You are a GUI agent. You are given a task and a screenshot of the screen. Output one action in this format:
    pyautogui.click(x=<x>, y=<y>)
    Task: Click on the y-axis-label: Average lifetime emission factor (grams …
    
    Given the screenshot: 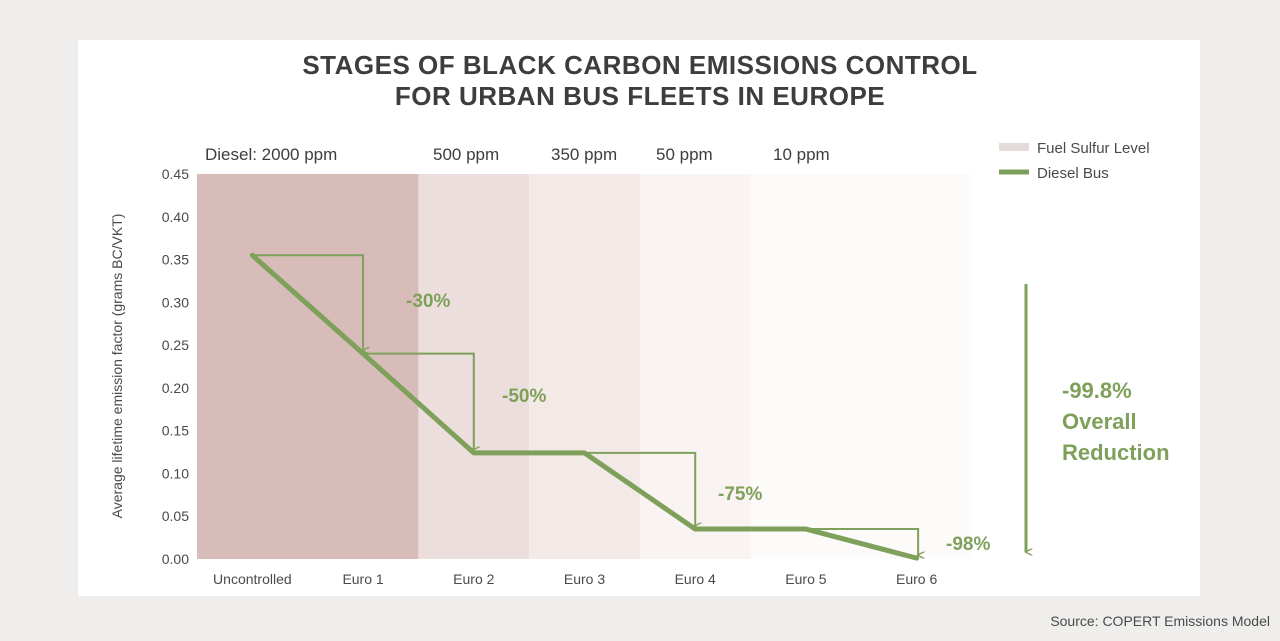 What is the action you would take?
    pyautogui.click(x=117, y=366)
    